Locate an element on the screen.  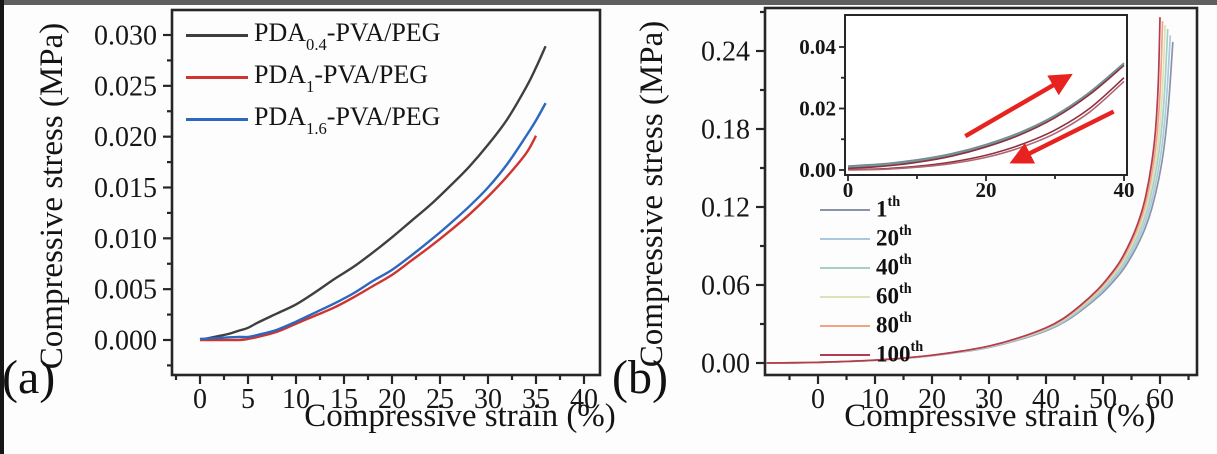
panel-b-label: (b) is located at coordinates (640, 377).